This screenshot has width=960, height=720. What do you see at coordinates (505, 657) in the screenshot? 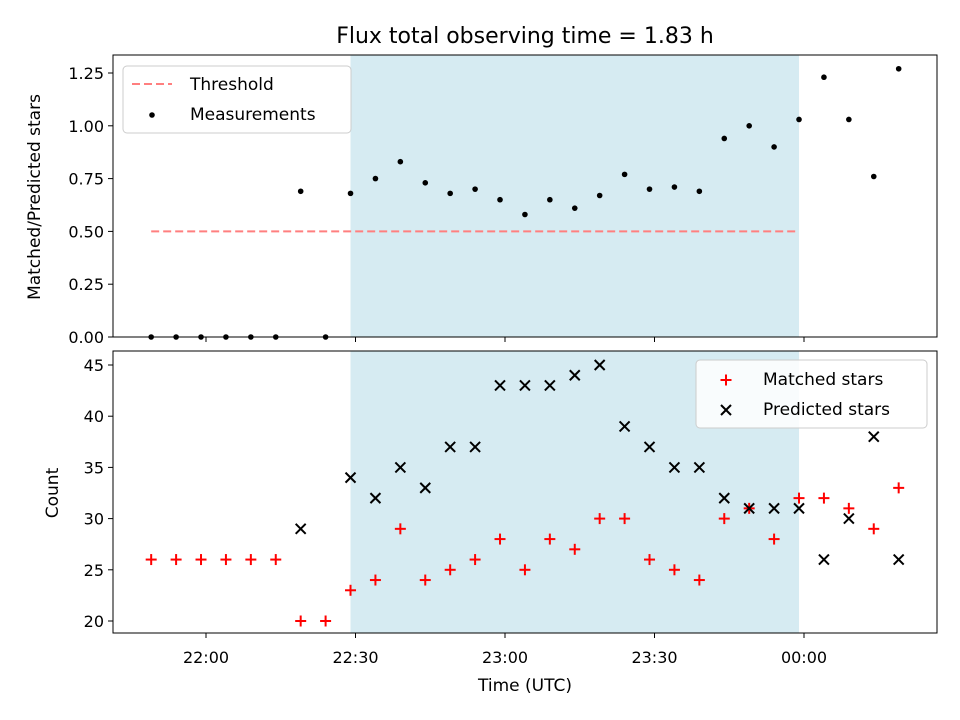
I see `x-tick-label: 23:00` at bounding box center [505, 657].